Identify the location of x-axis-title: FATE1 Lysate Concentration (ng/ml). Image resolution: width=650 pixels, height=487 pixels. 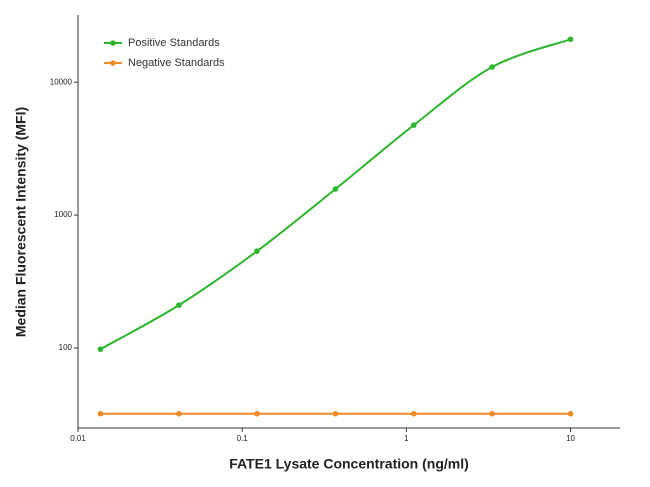
(349, 464).